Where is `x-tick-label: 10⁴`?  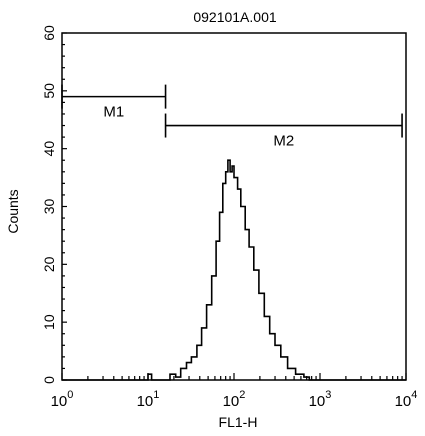
x-tick-label: 10⁴ is located at coordinates (406, 399).